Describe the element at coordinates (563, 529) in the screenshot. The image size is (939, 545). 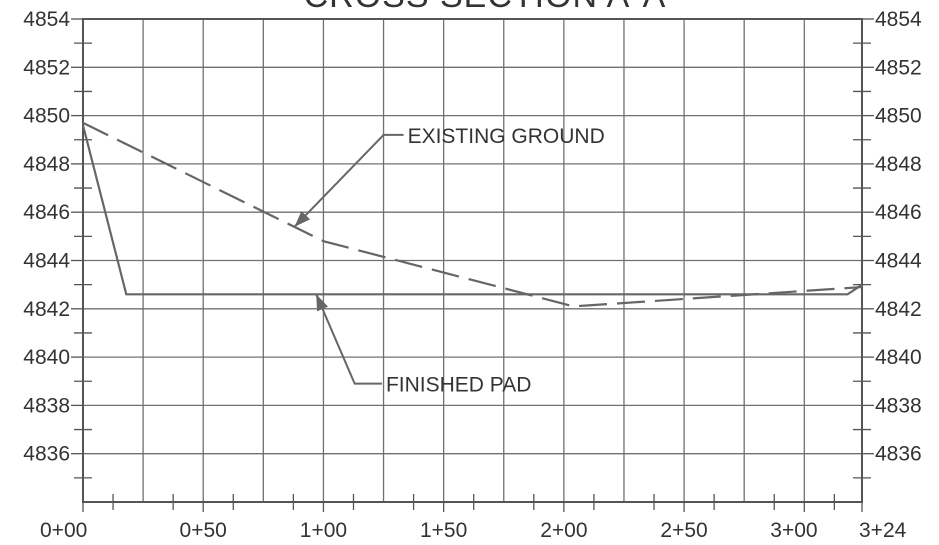
I see `x-tick-label: 2+00` at that location.